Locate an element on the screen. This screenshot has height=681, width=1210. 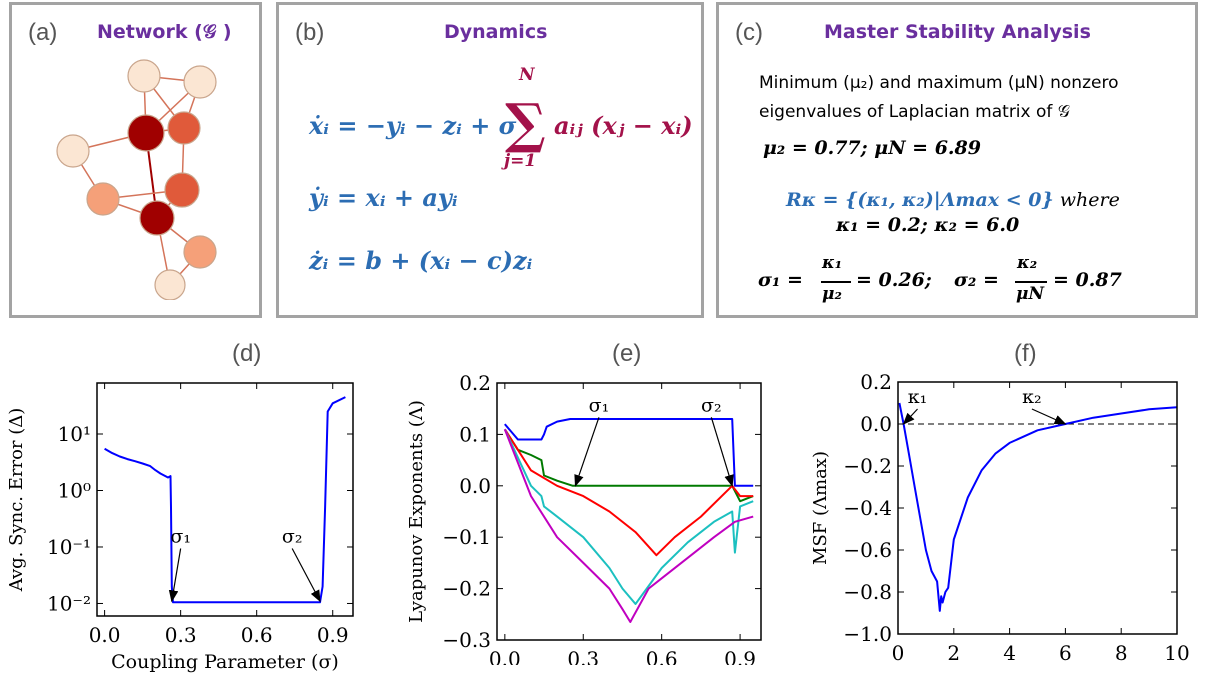
x-tick-label: 10 is located at coordinates (1176, 653).